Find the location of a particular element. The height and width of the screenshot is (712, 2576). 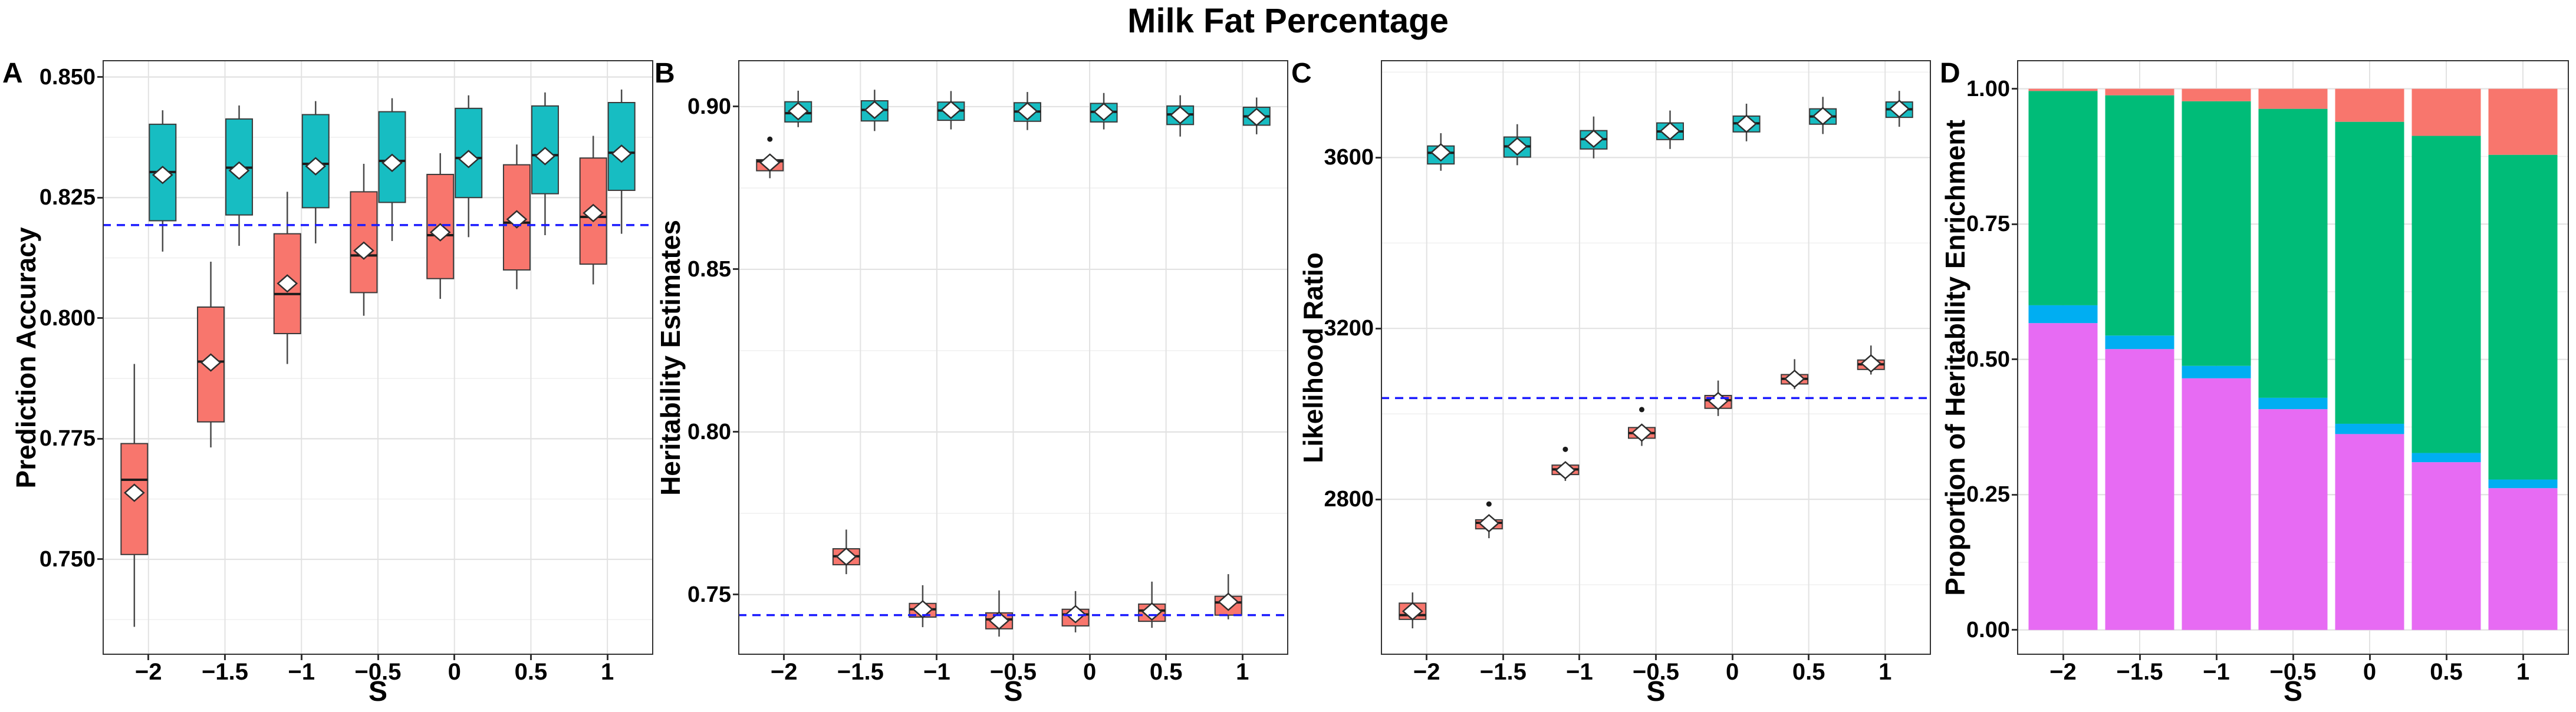

panel-letter-b: B is located at coordinates (665, 73).